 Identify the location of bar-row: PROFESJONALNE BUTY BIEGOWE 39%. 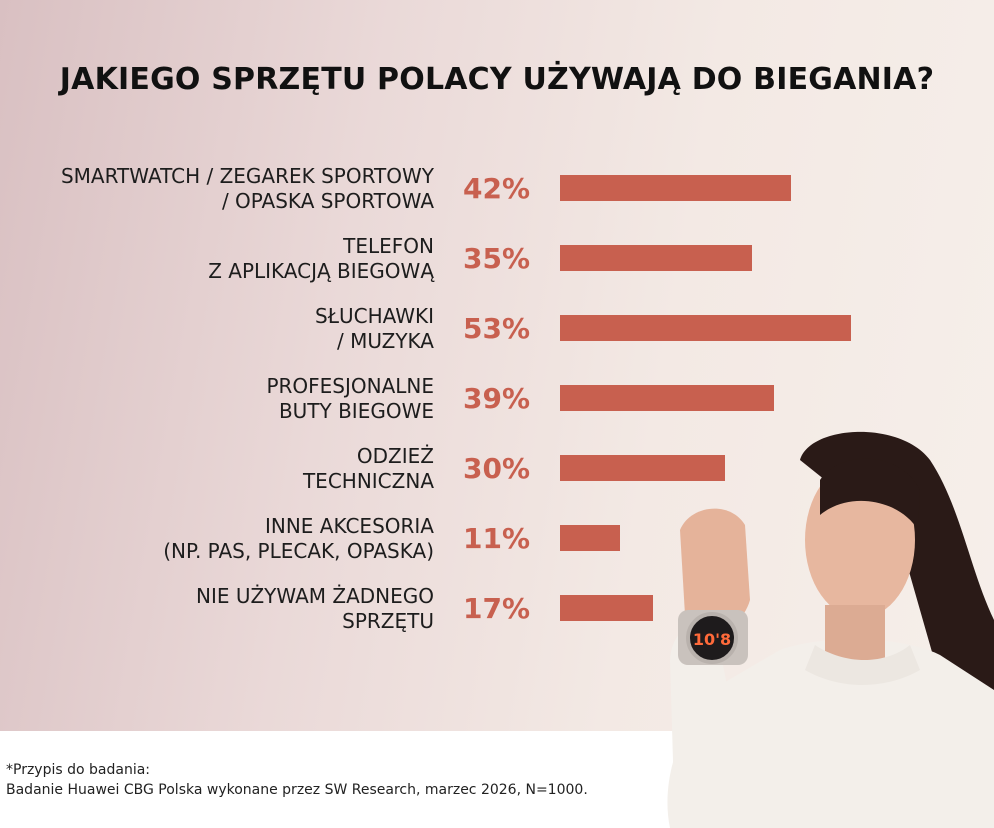
(497, 405).